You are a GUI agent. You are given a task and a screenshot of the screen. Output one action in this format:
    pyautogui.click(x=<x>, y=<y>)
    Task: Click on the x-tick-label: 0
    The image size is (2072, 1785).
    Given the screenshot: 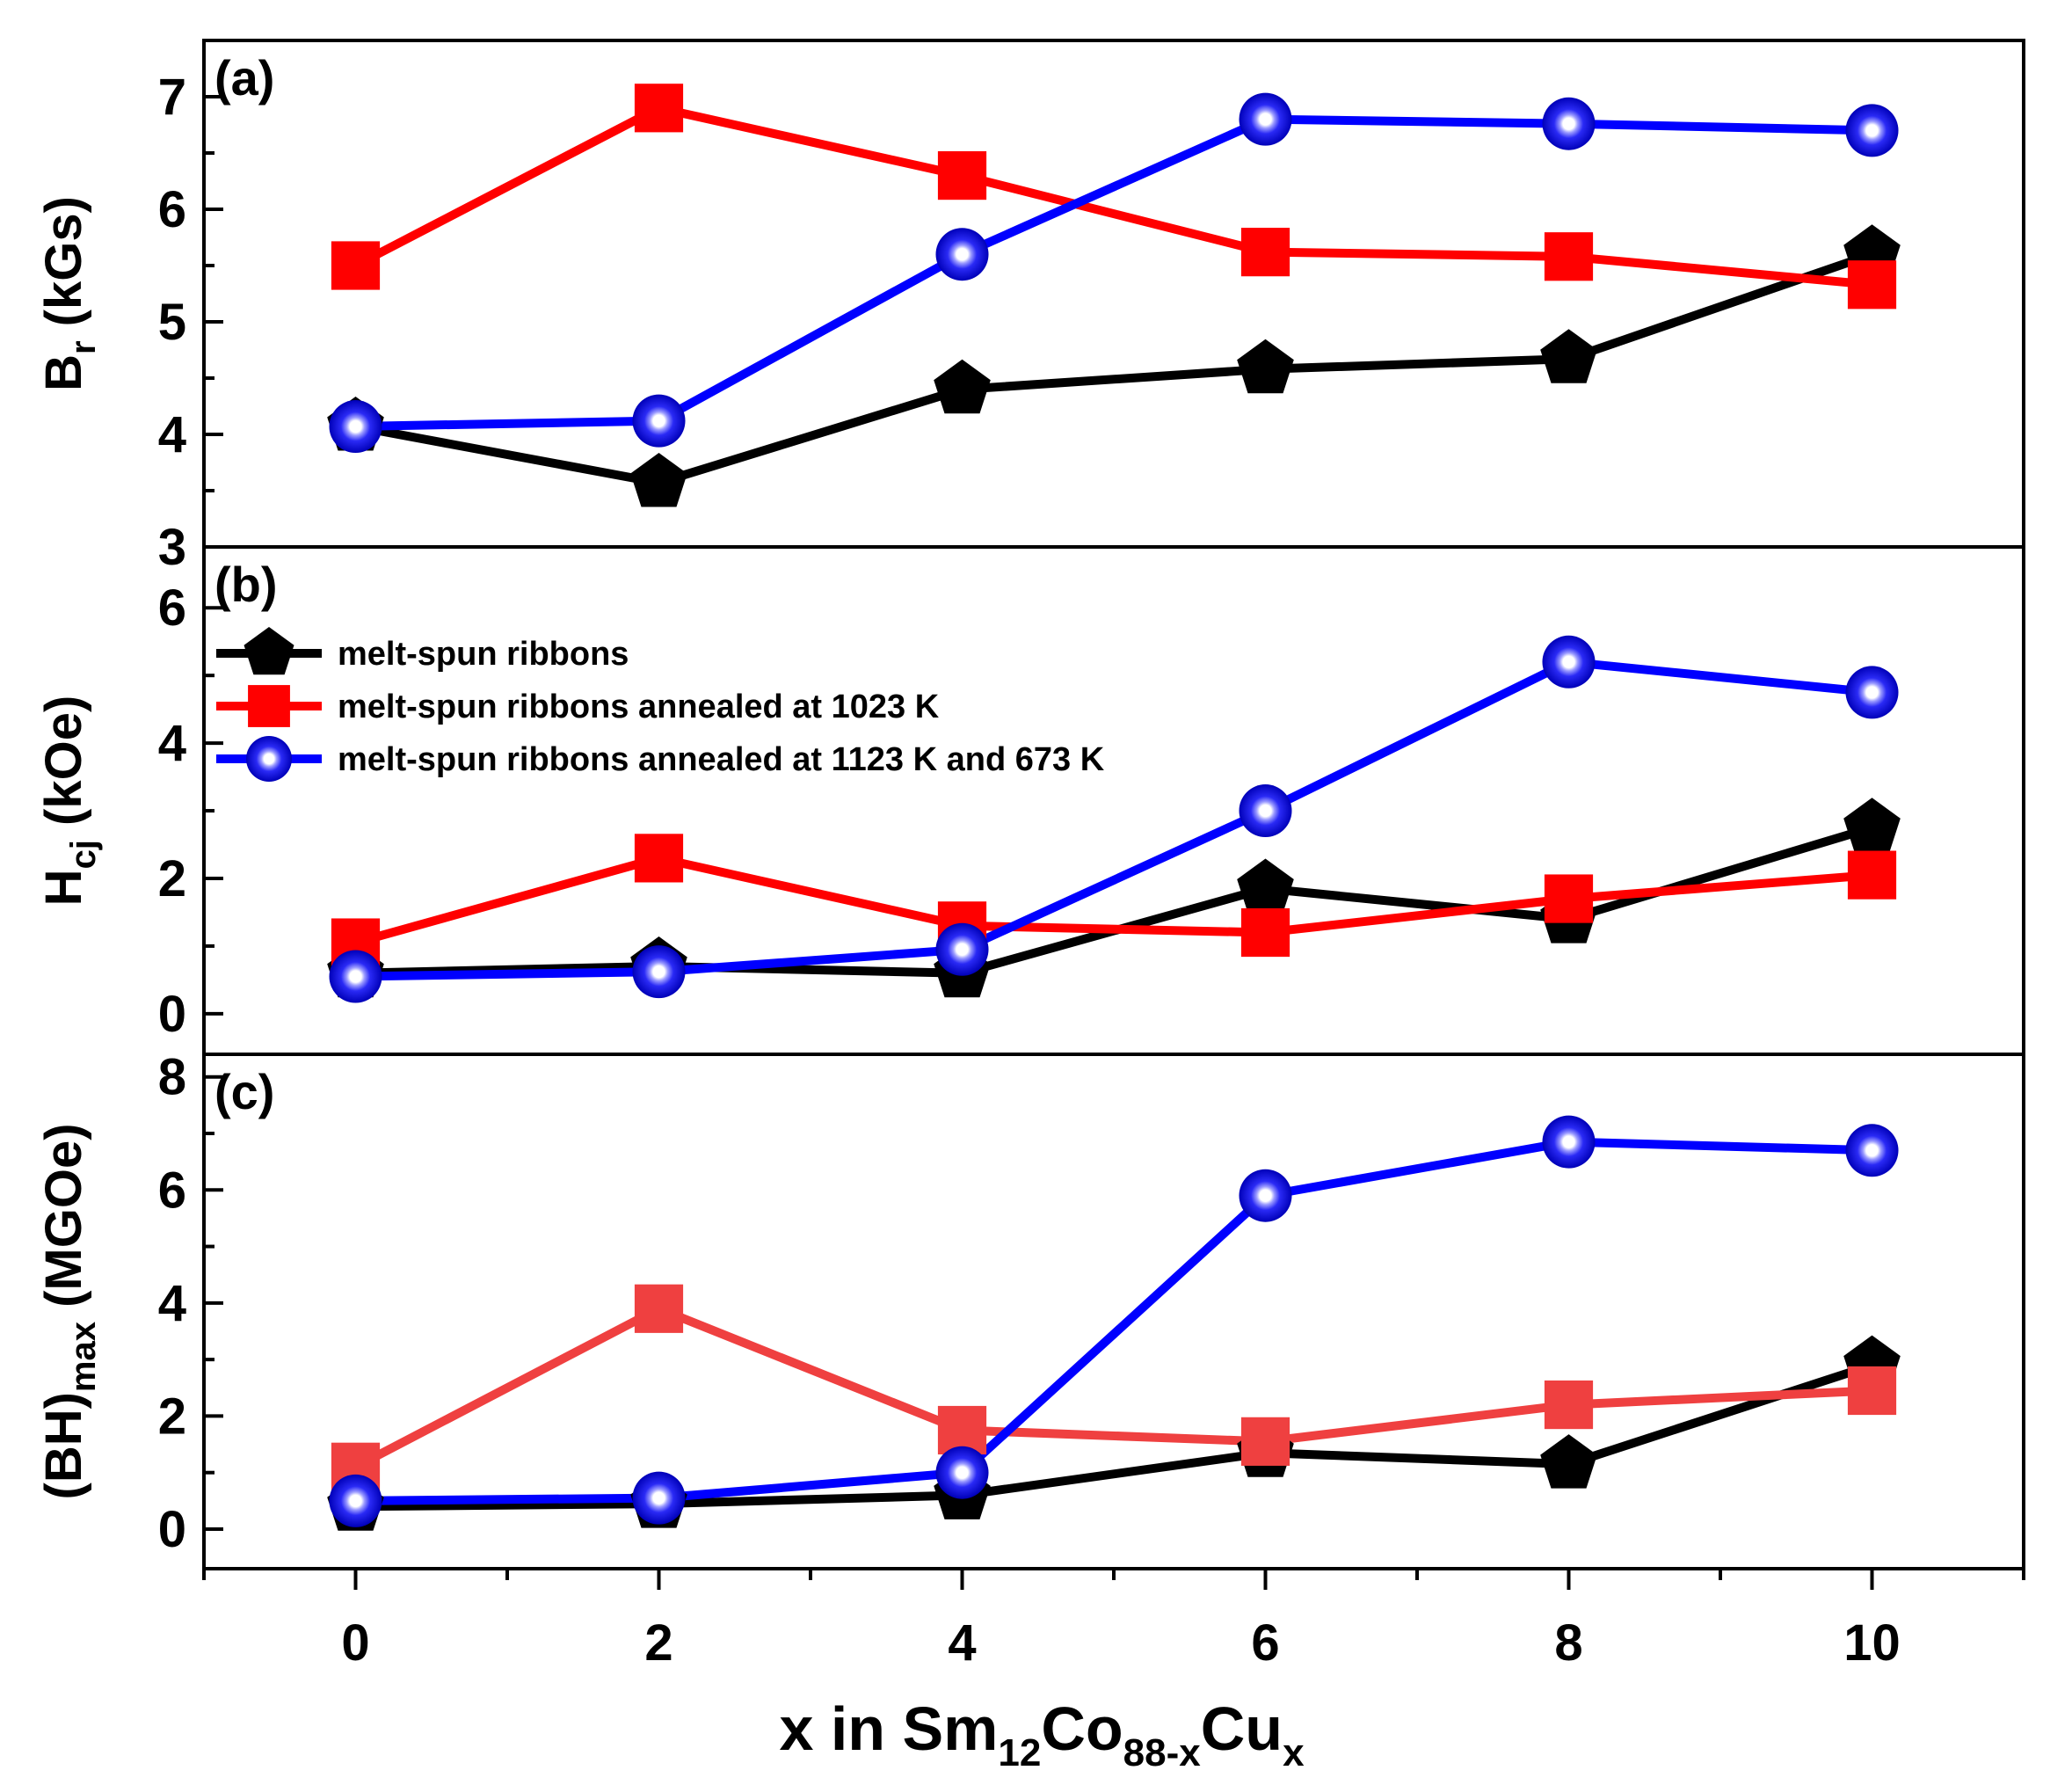 What is the action you would take?
    pyautogui.click(x=355, y=1643)
    